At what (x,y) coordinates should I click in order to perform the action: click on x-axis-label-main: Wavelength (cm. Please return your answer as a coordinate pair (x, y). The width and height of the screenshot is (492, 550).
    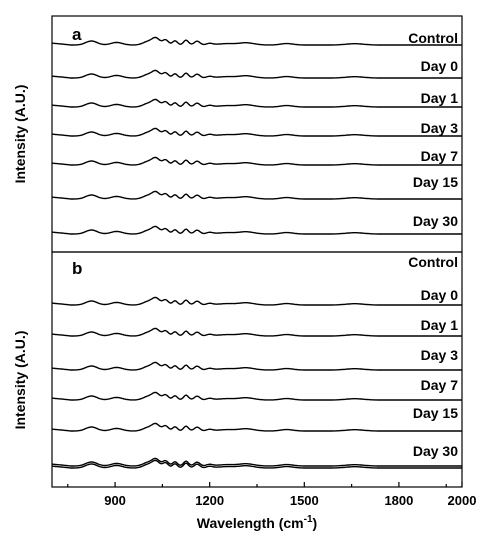
    Looking at the image, I should click on (250, 523).